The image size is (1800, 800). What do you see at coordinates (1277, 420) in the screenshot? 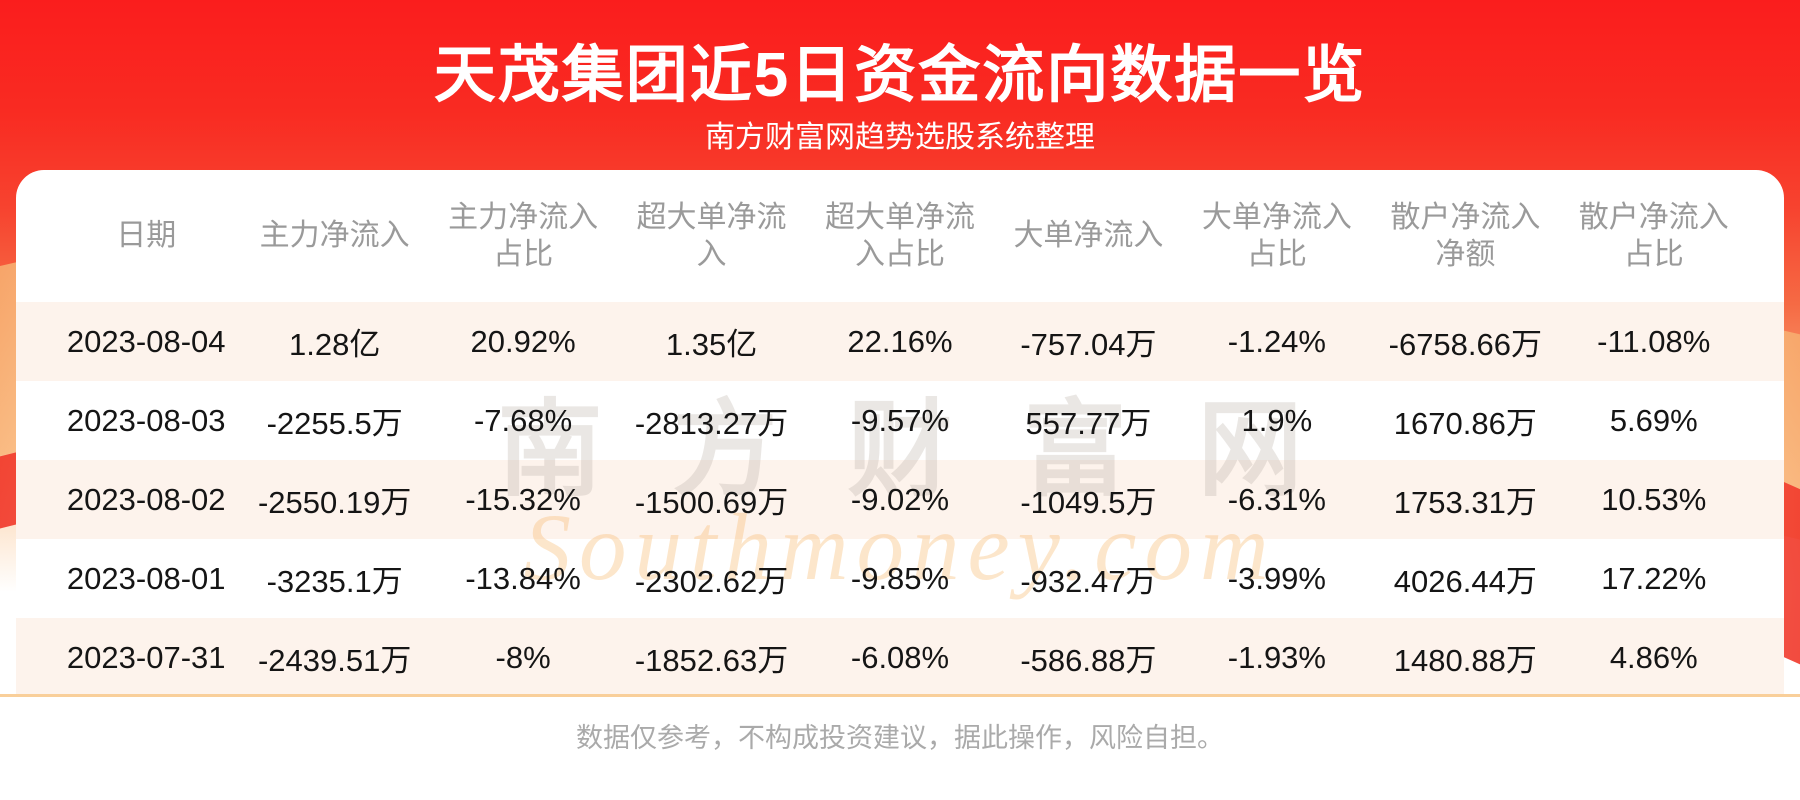
I see `table-cell: 1.9%` at bounding box center [1277, 420].